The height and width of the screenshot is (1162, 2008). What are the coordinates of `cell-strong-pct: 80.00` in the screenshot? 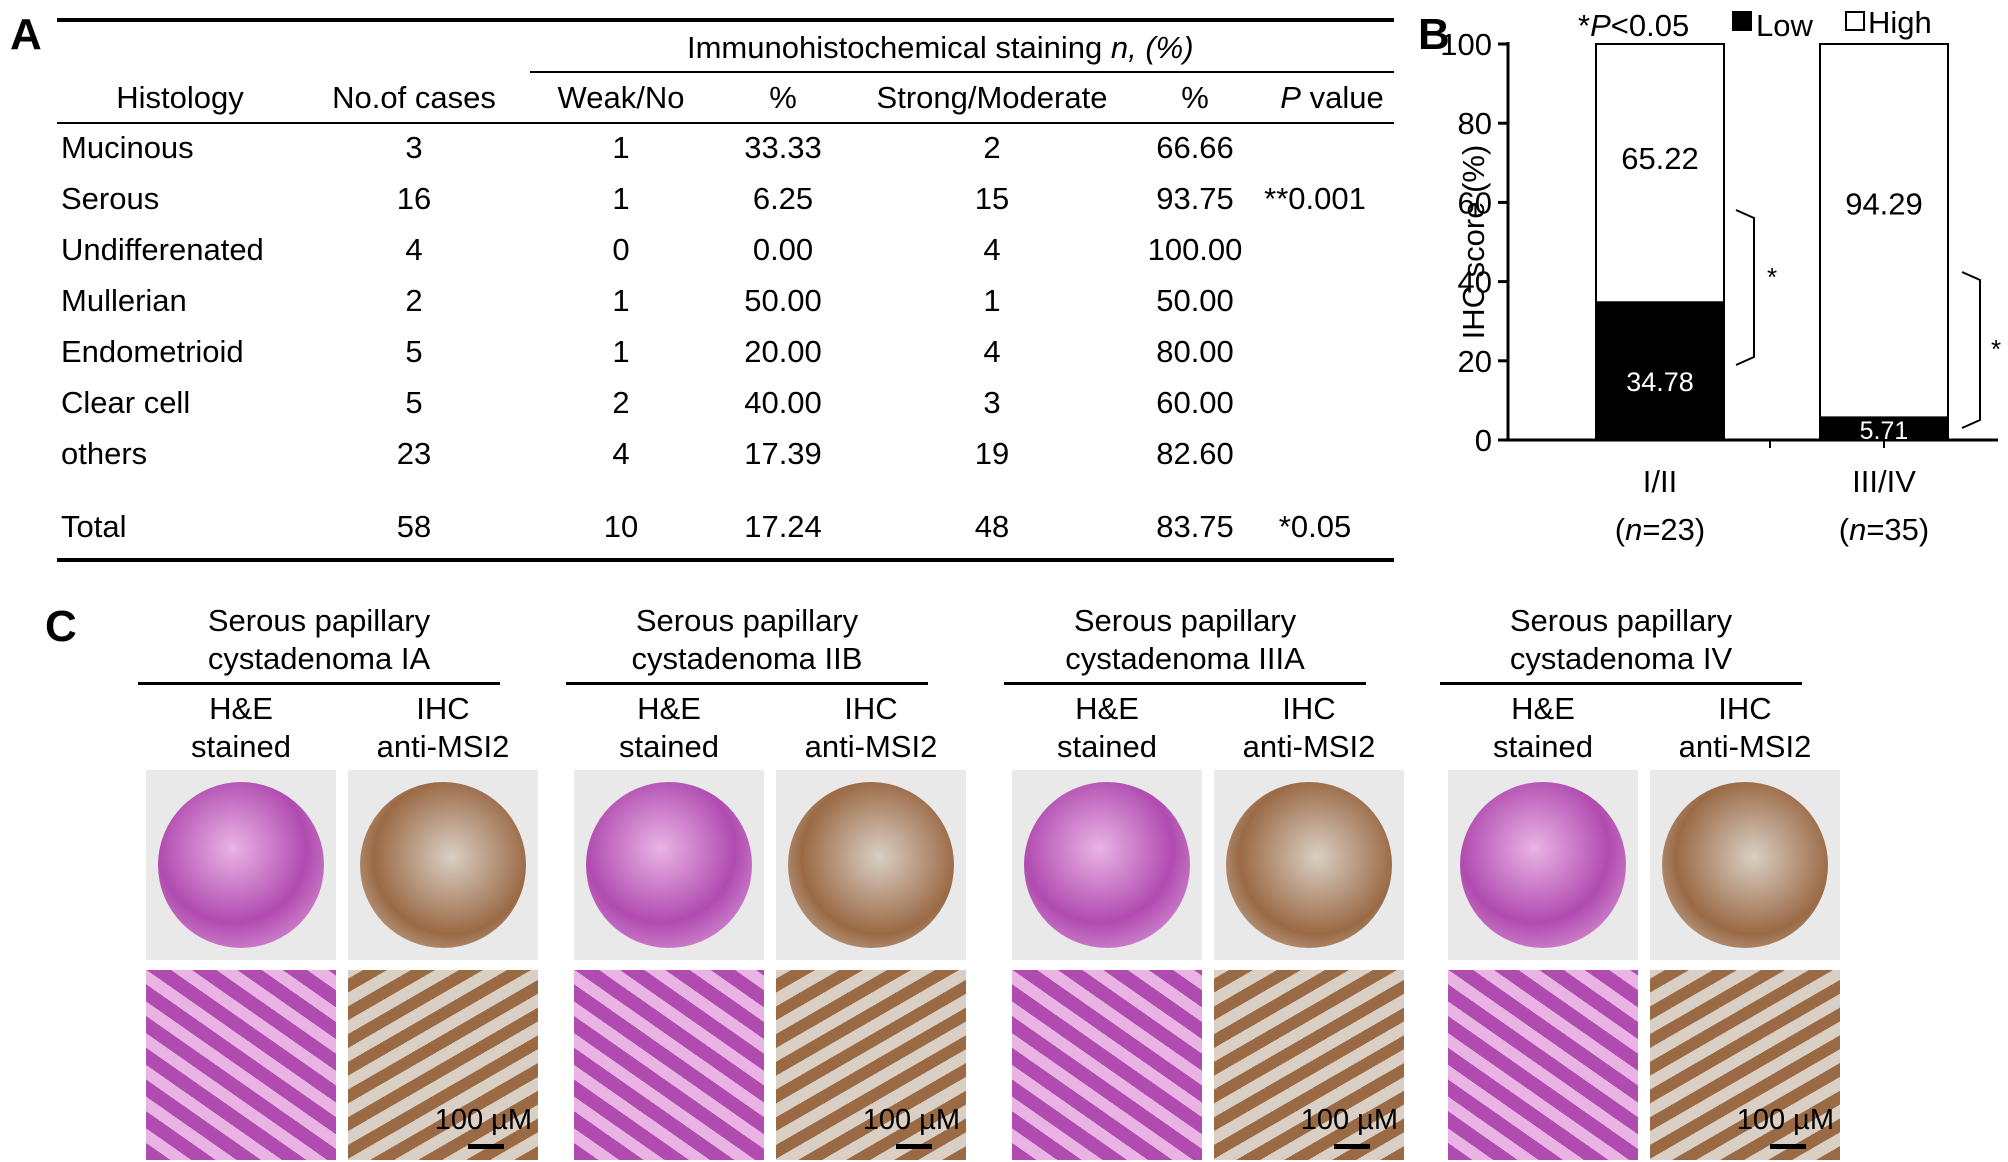 It's located at (1195, 351).